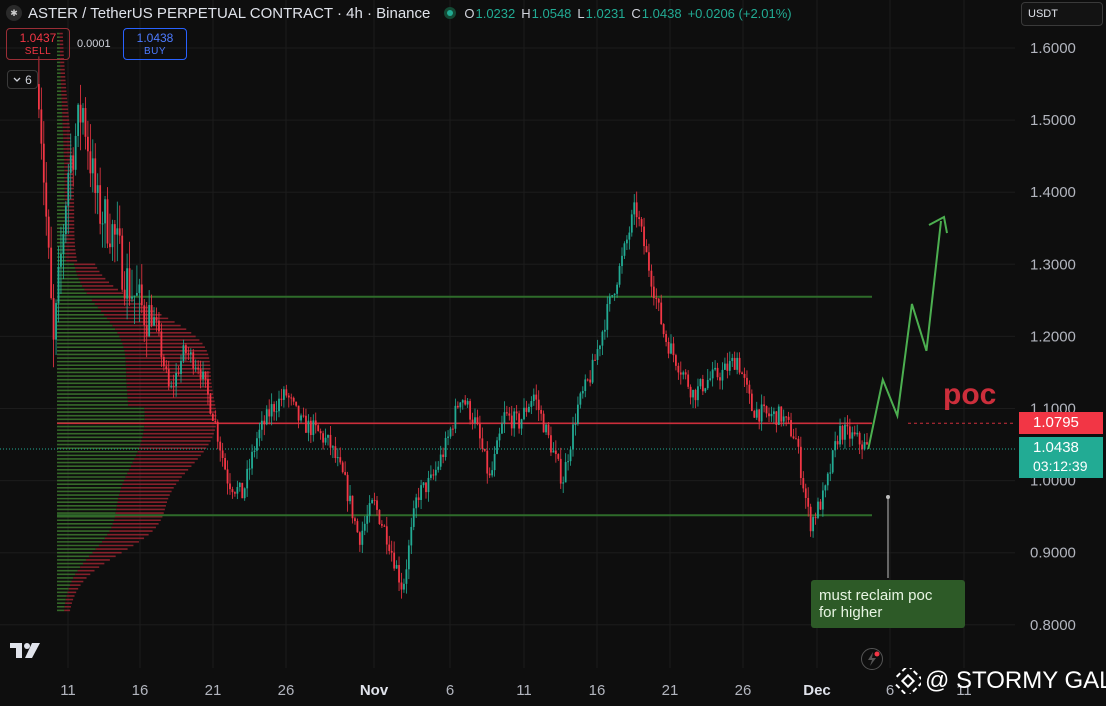 The width and height of the screenshot is (1106, 706). I want to click on watermark: @ STORMY GAL, so click(1000, 681).